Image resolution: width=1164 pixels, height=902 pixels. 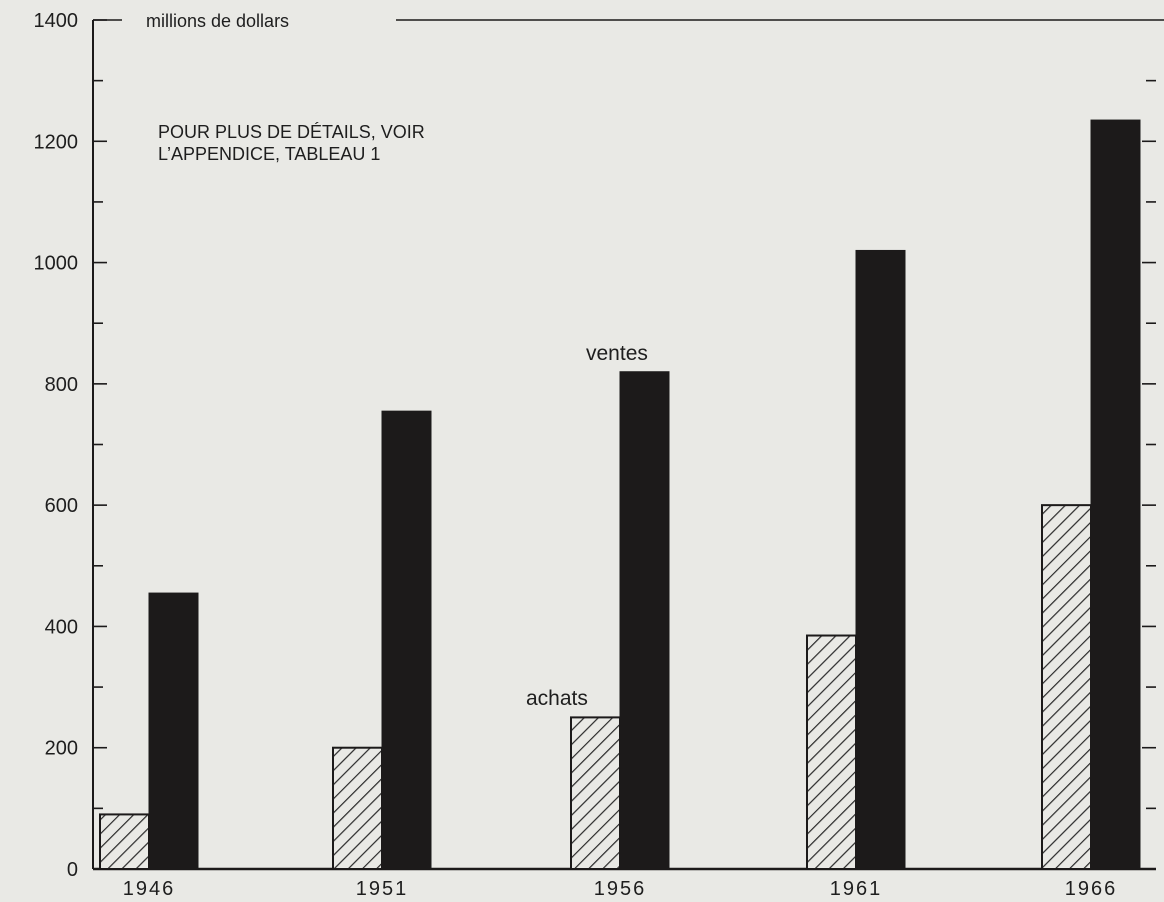 What do you see at coordinates (56, 142) in the screenshot?
I see `y-tick-label: 1200` at bounding box center [56, 142].